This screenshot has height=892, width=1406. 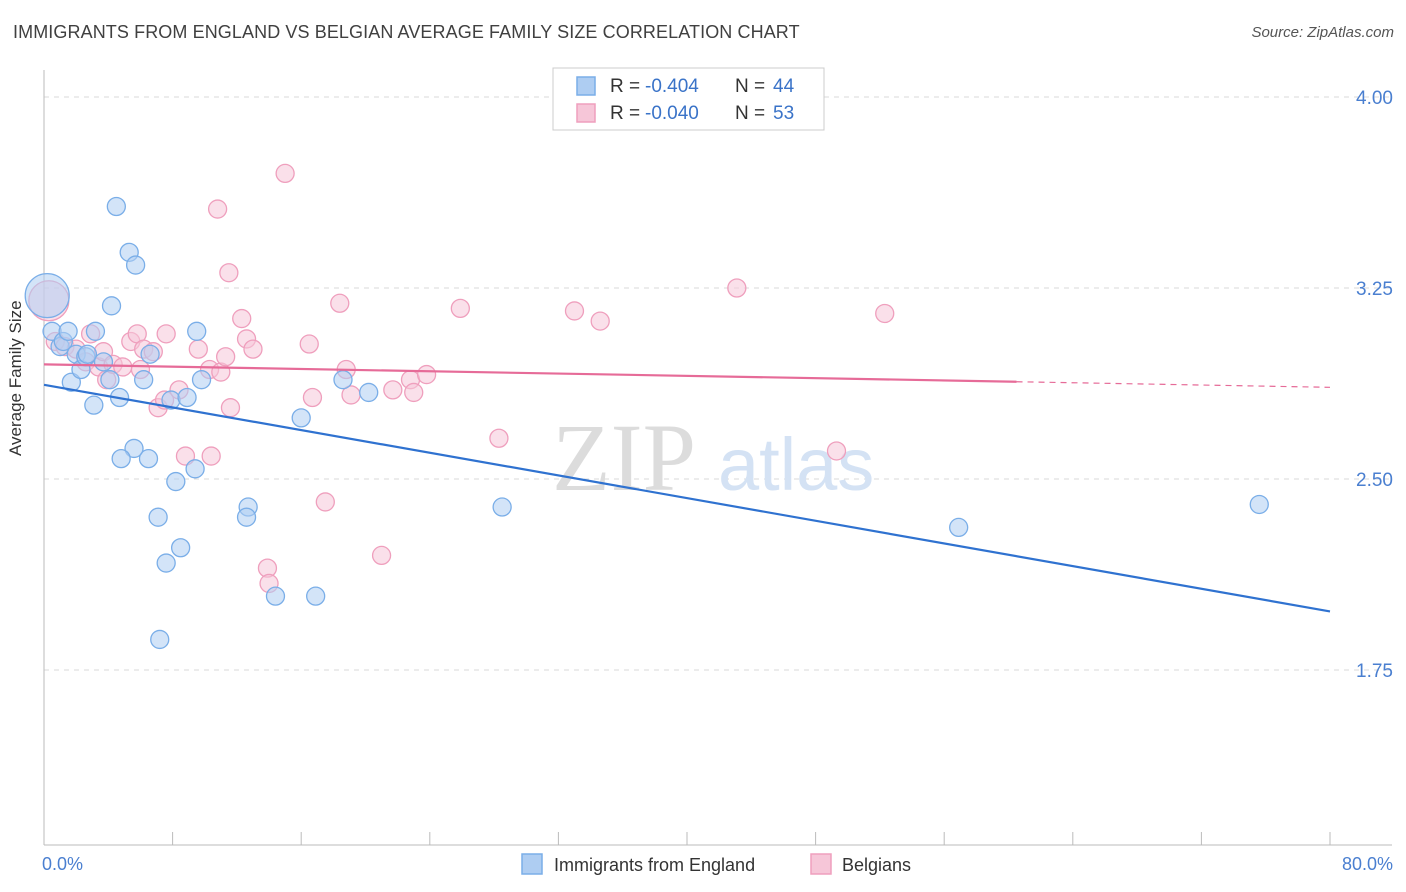 What do you see at coordinates (796, 464) in the screenshot?
I see `watermark-atlas: atlas` at bounding box center [796, 464].